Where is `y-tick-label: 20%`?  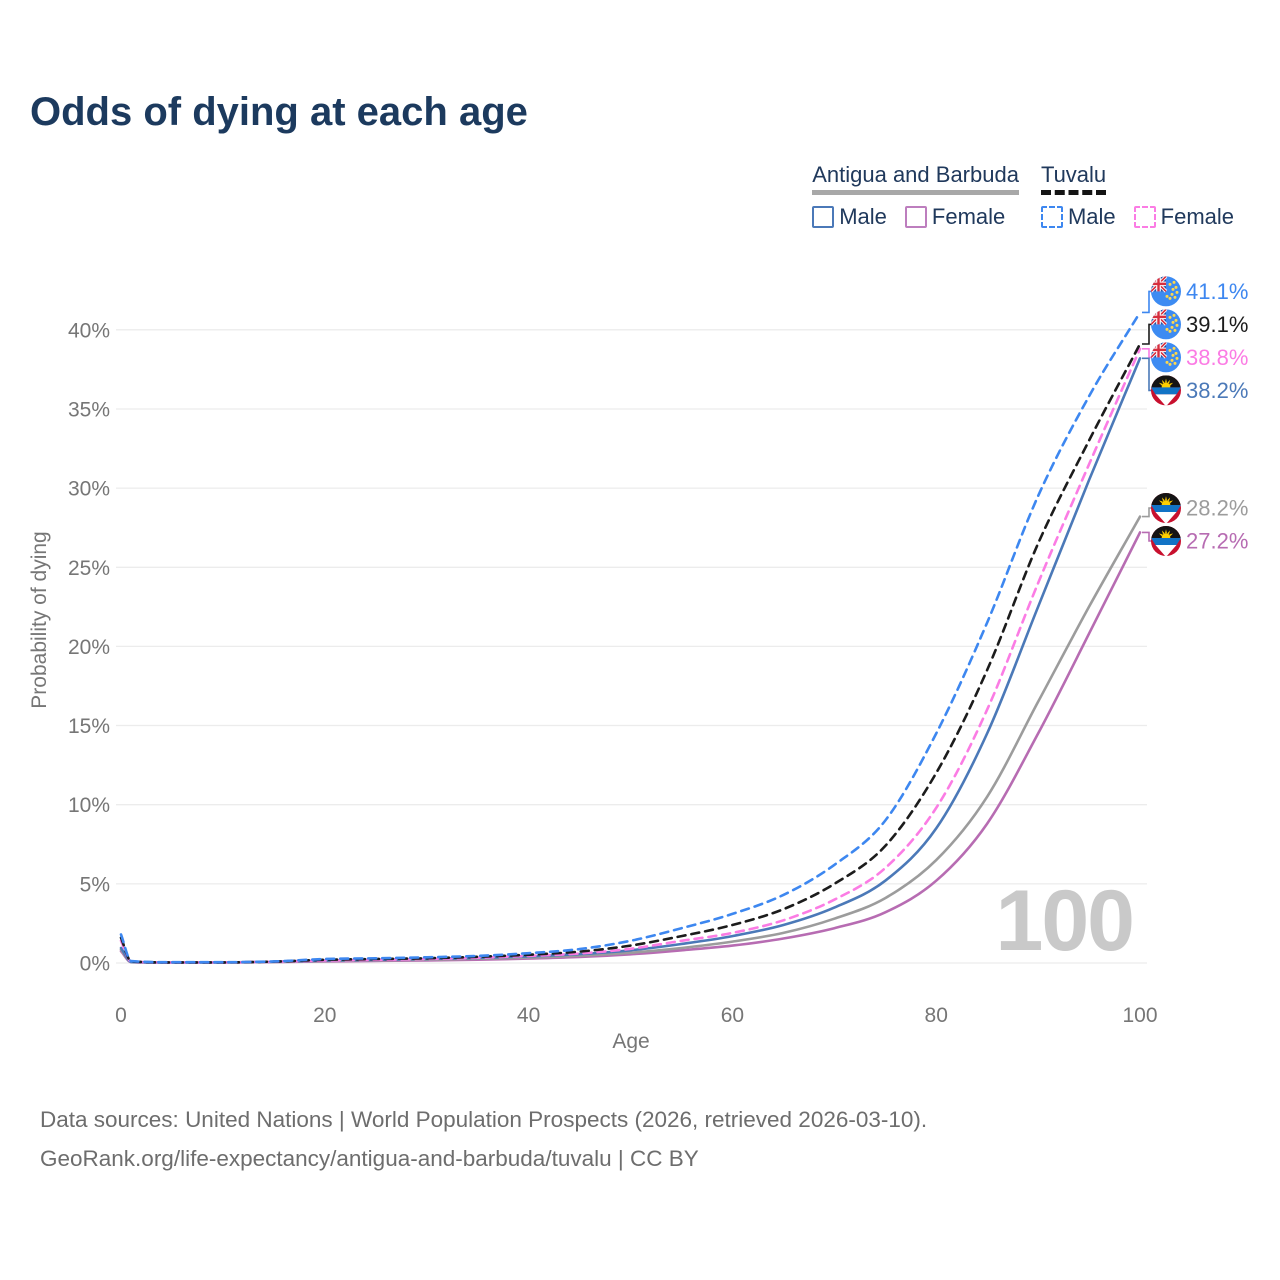
y-tick-label: 20% is located at coordinates (89, 647).